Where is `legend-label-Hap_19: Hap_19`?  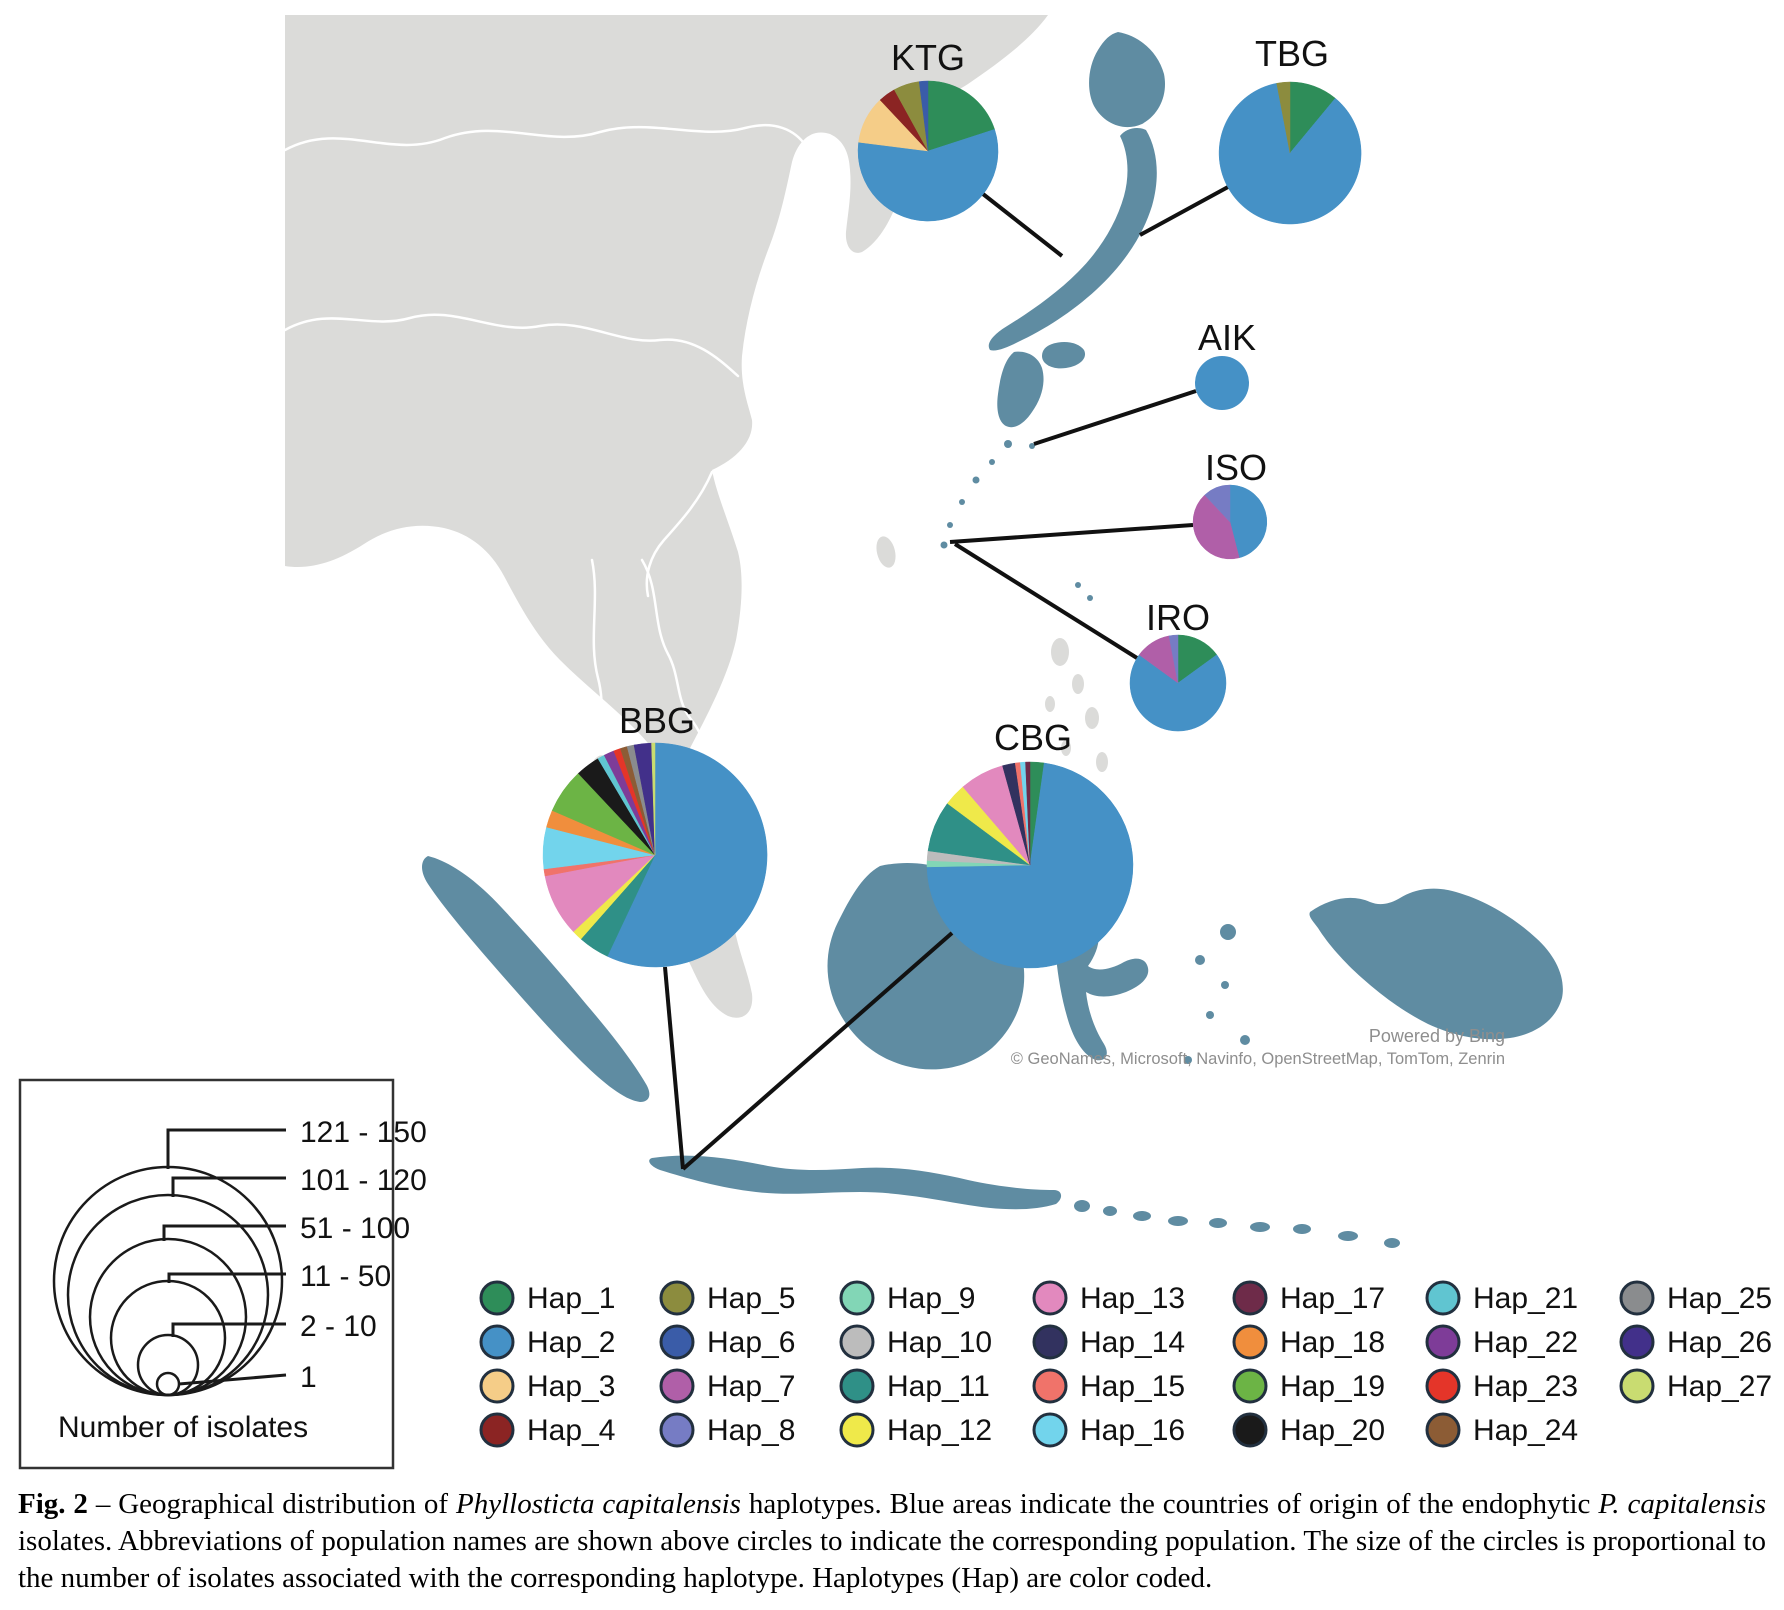
legend-label-Hap_19: Hap_19 is located at coordinates (1332, 1386).